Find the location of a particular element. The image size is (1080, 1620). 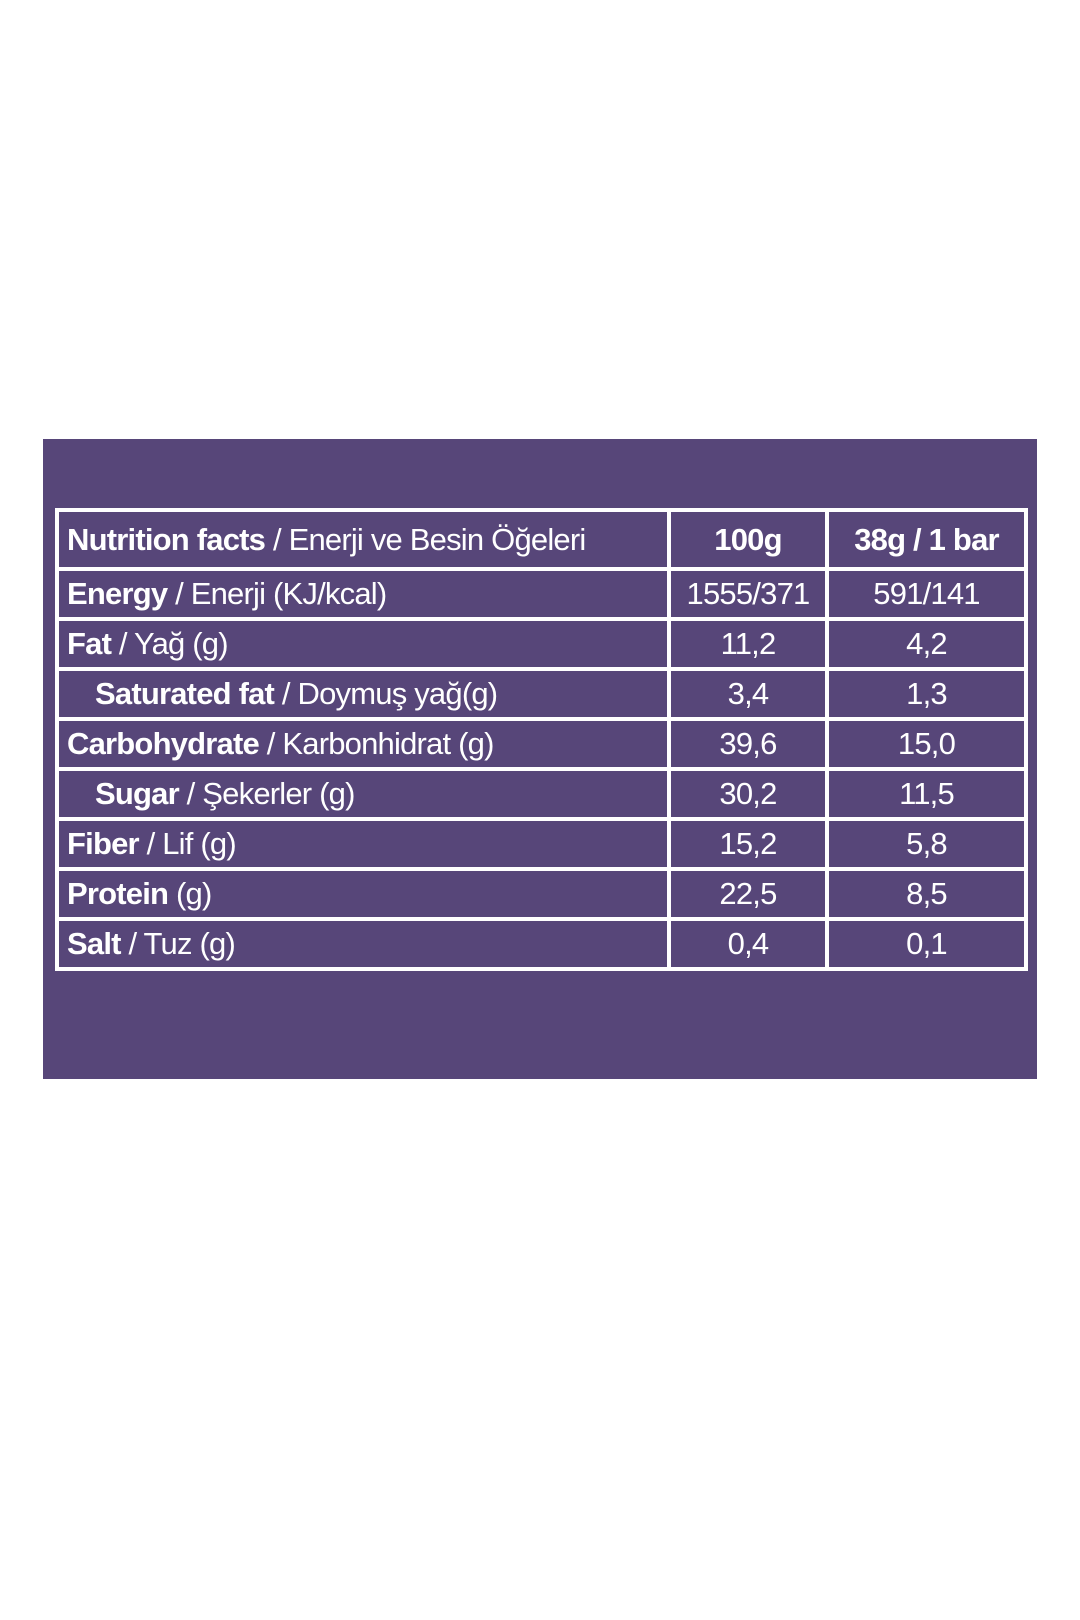

value-per-bar: 591/141 is located at coordinates (926, 594).